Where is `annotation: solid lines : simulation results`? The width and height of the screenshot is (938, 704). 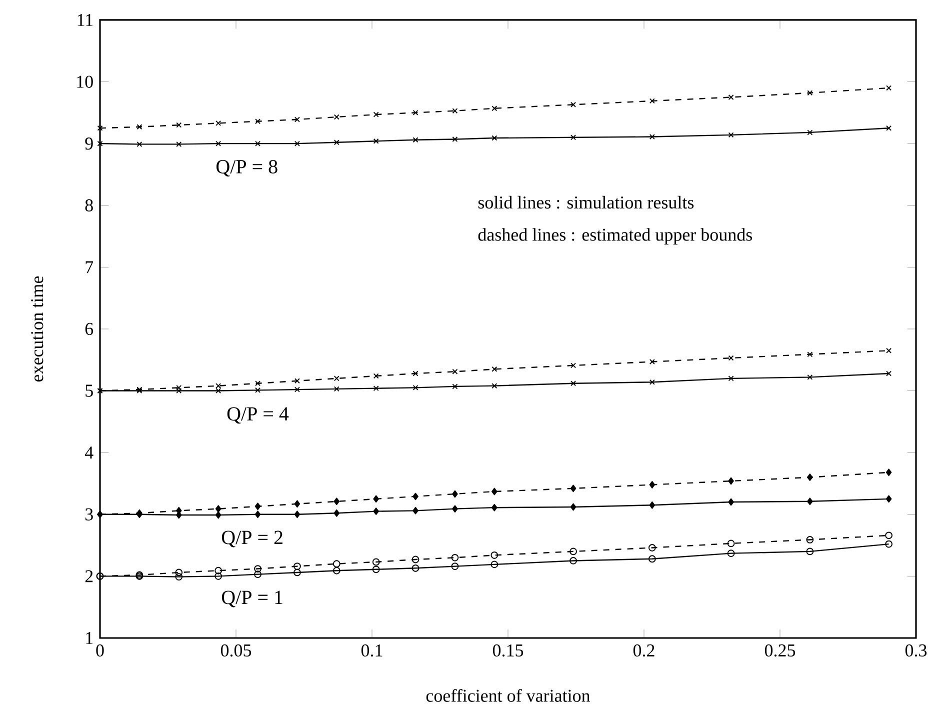 annotation: solid lines : simulation results is located at coordinates (586, 202).